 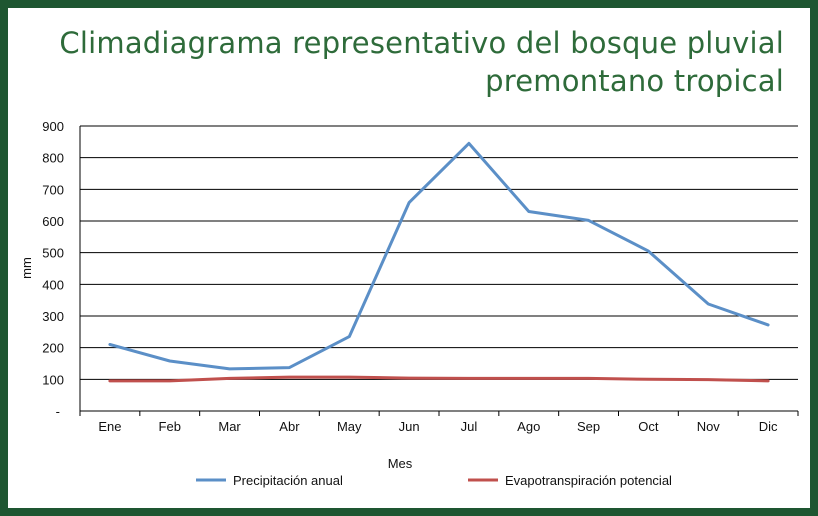 I want to click on y-tick-label: 500, so click(x=53, y=253).